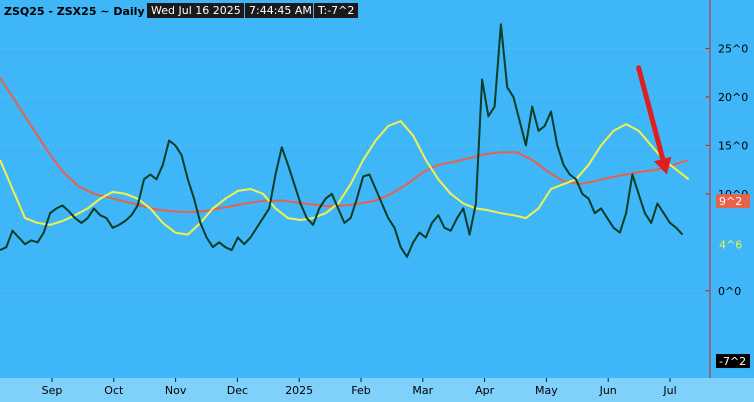 This screenshot has width=754, height=402. What do you see at coordinates (730, 201) in the screenshot?
I see `value-badge-label: 9^2` at bounding box center [730, 201].